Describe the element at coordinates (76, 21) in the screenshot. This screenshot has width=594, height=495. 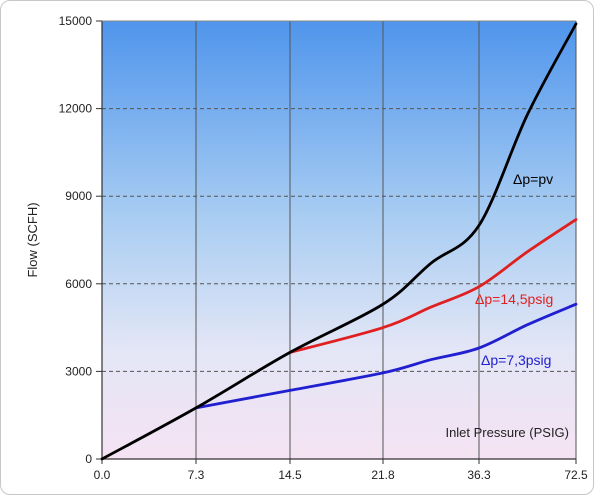
I see `y-tick-label: 15000` at that location.